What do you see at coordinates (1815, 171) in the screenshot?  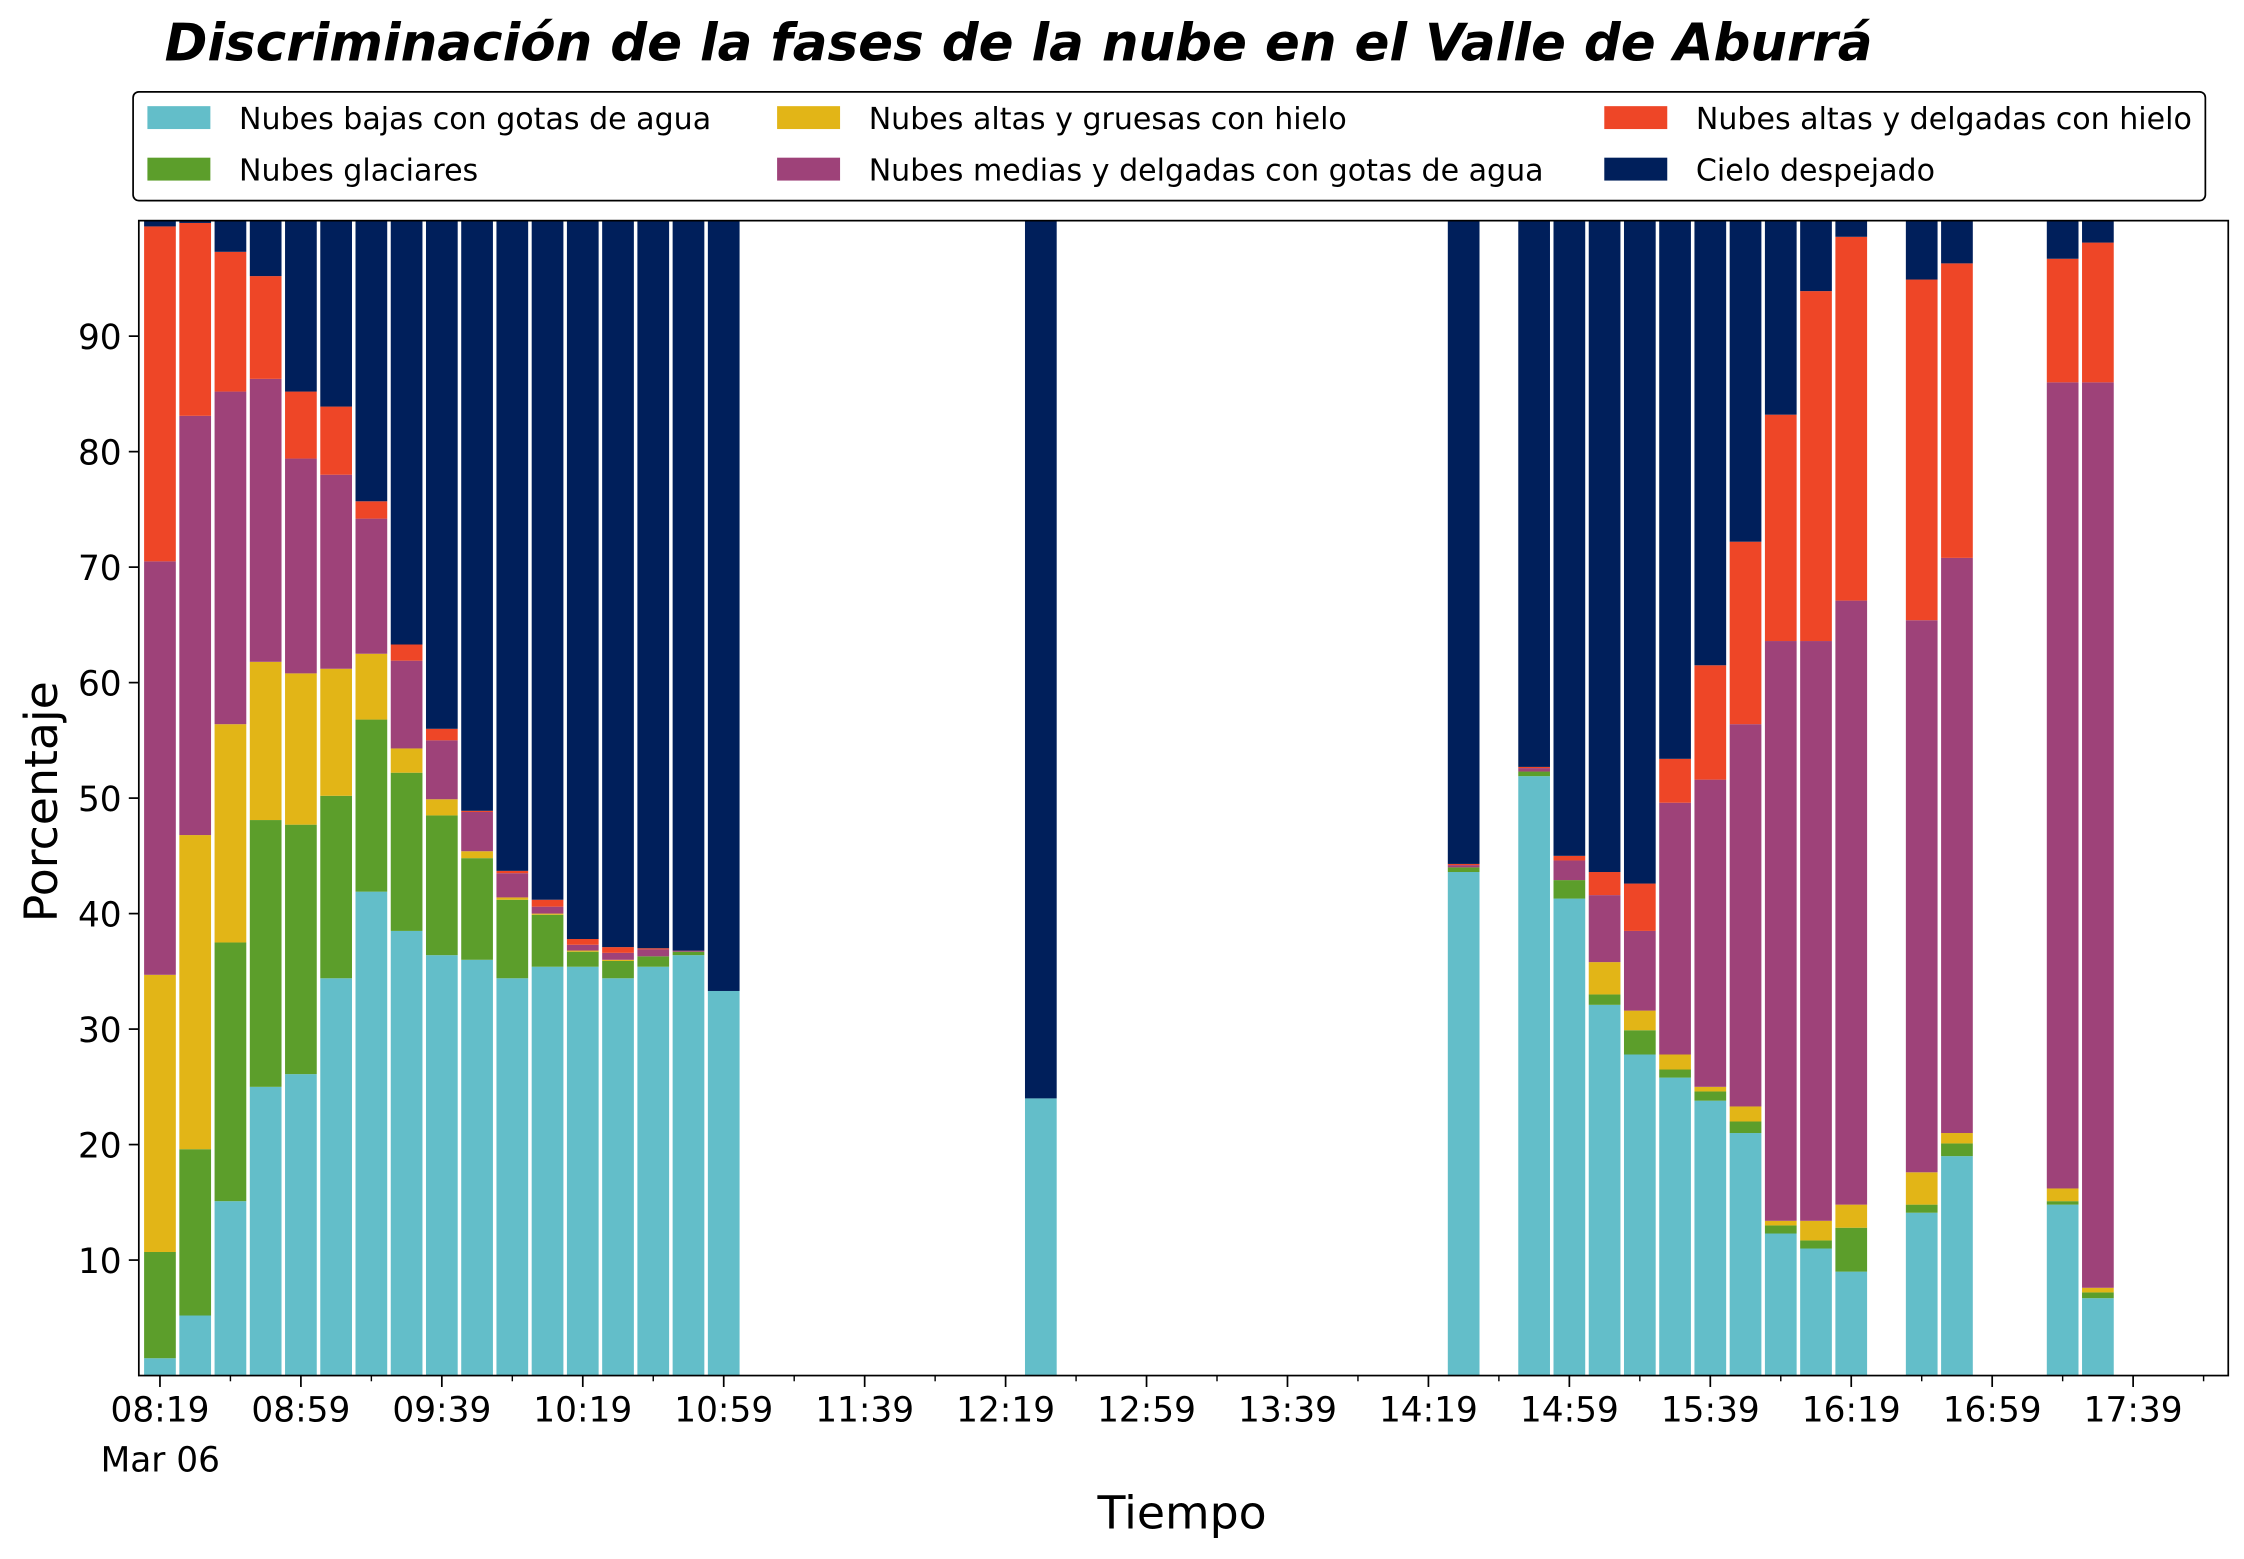 I see `legend-label: Cielo despejado` at bounding box center [1815, 171].